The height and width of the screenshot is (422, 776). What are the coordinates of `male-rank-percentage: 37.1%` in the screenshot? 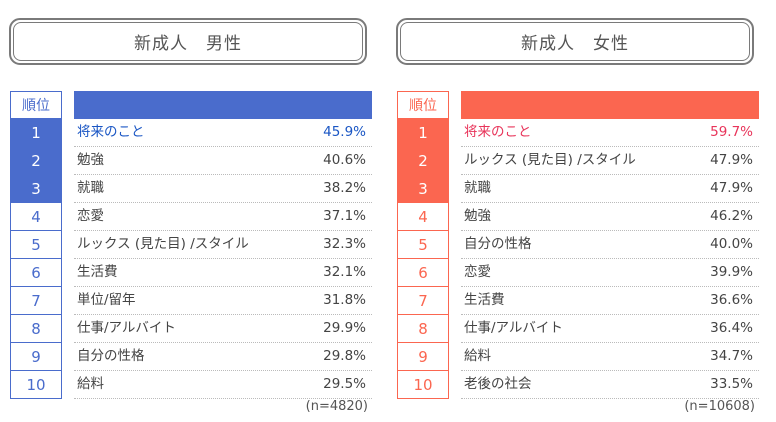 It's located at (344, 216).